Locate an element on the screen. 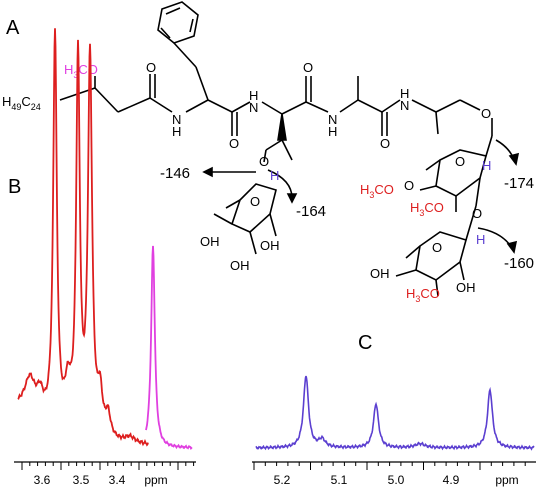  lipid-chain-label: H49C24 is located at coordinates (21, 103).